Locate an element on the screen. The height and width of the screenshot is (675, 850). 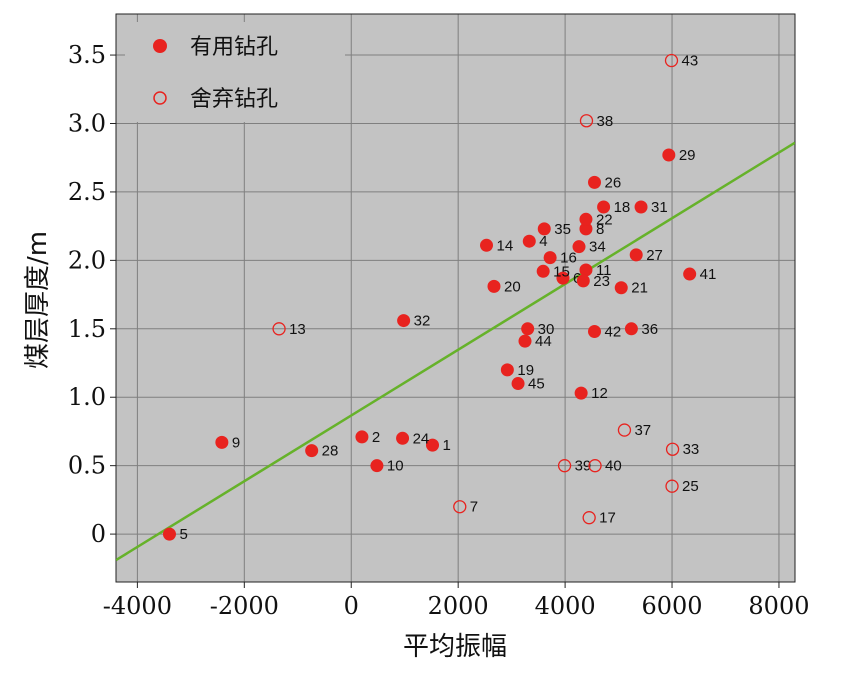
legend: 有用钻孔 舍弃钻孔 is located at coordinates (235, 72).